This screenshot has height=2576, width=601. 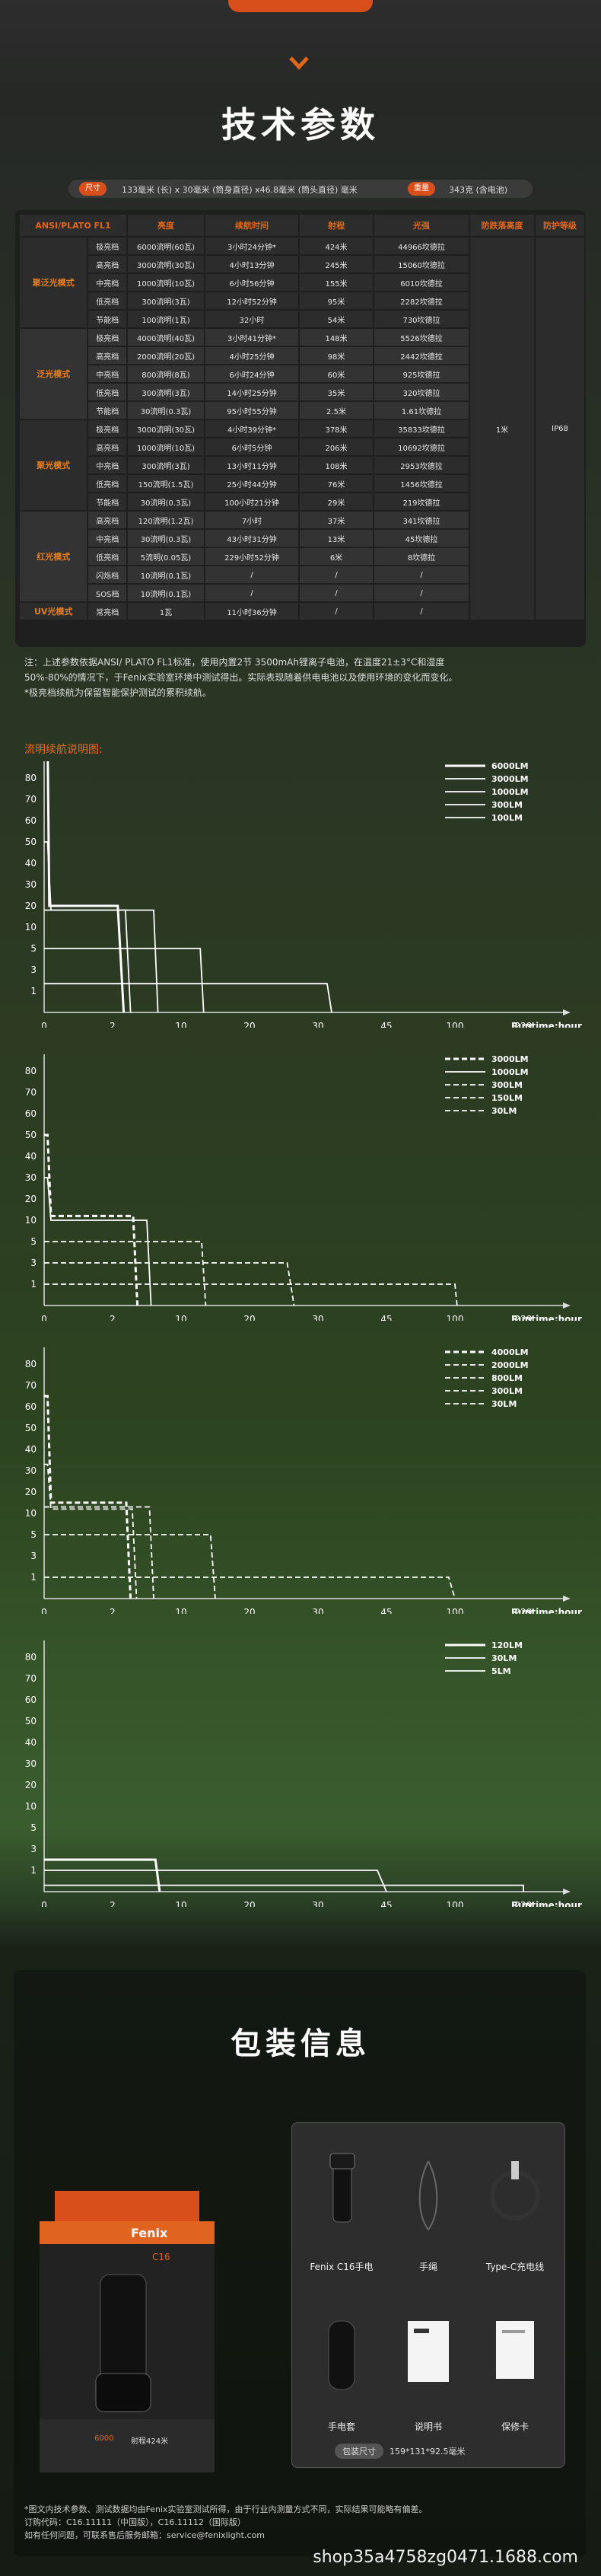 What do you see at coordinates (44, 1904) in the screenshot?
I see `x-tick-label: 0` at bounding box center [44, 1904].